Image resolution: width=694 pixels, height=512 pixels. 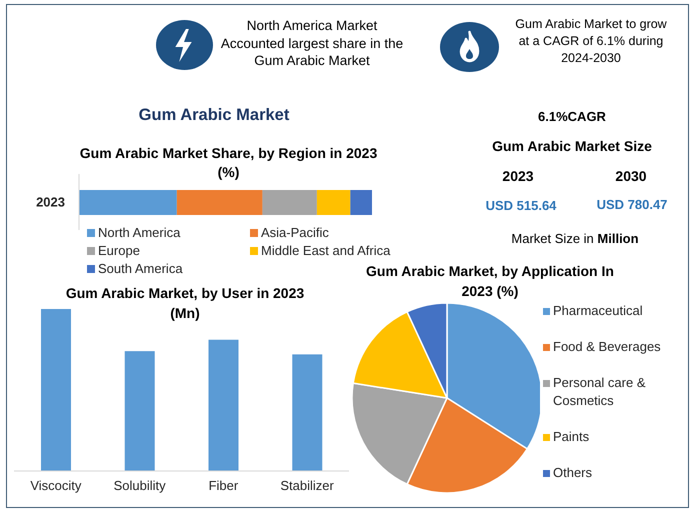 What do you see at coordinates (632, 204) in the screenshot?
I see `text: USD 780.47` at bounding box center [632, 204].